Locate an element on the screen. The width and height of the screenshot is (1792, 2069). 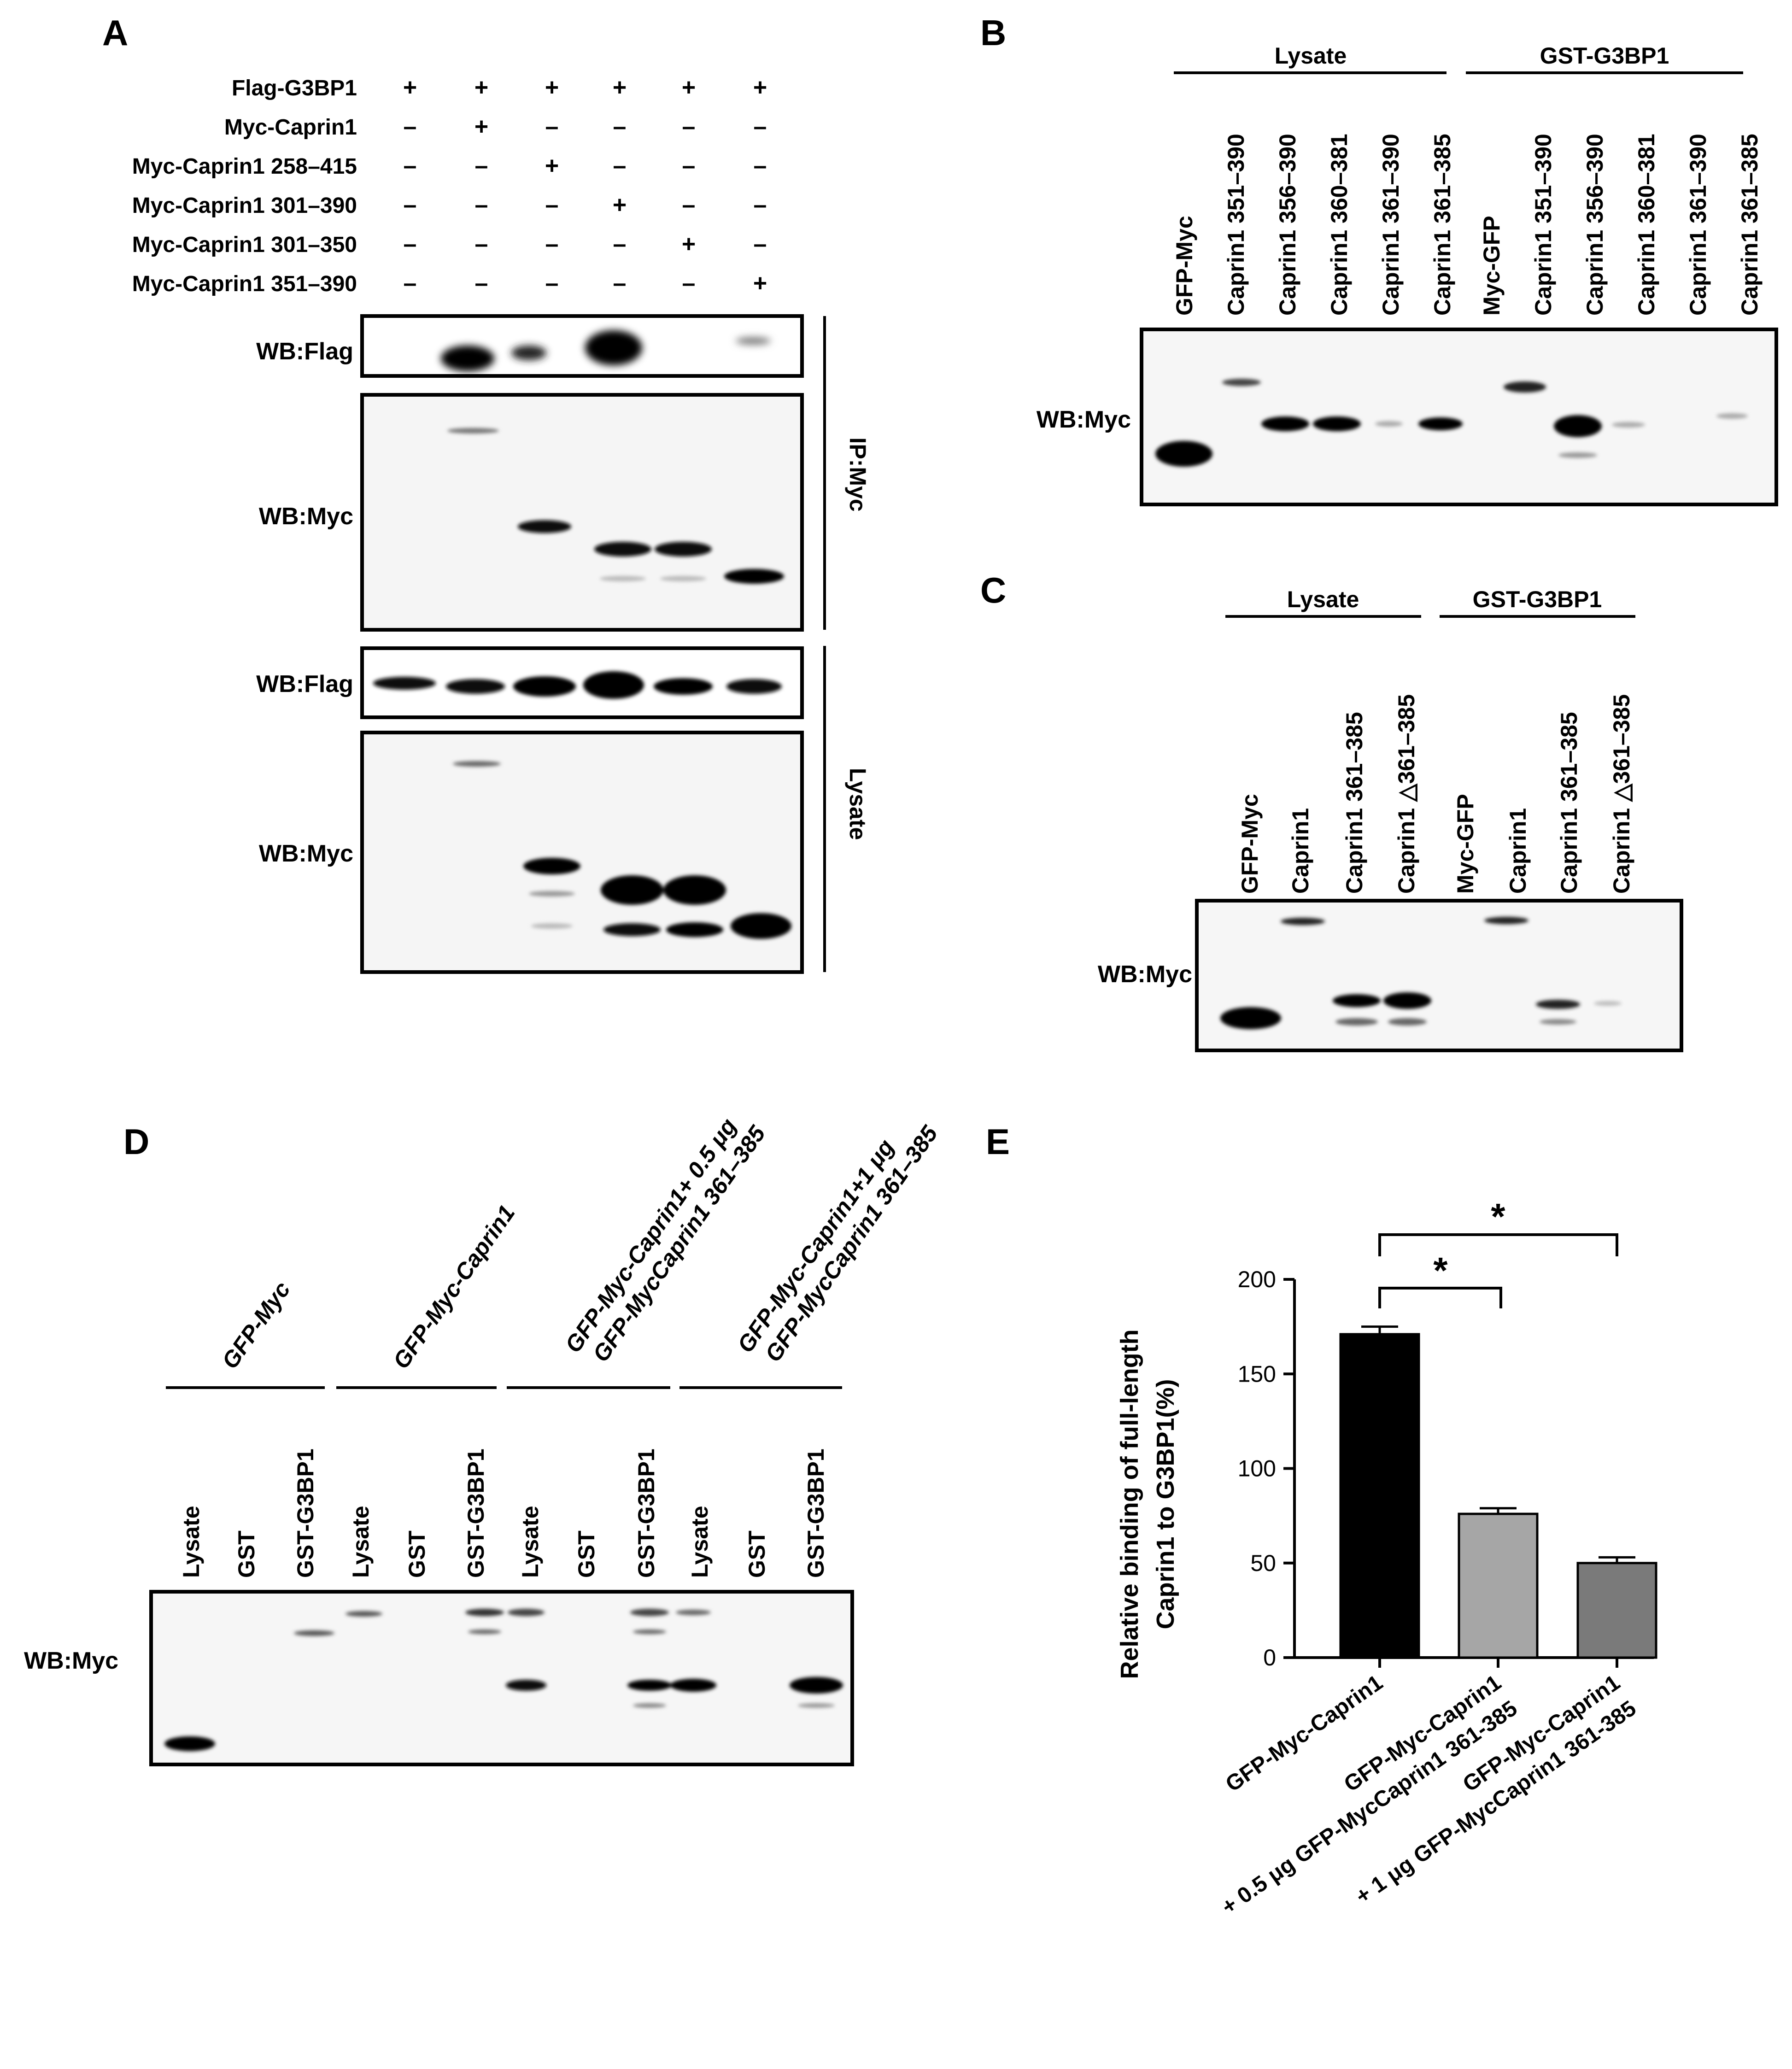
a-row-label-0: Flag-G3BP1 is located at coordinates (294, 88).